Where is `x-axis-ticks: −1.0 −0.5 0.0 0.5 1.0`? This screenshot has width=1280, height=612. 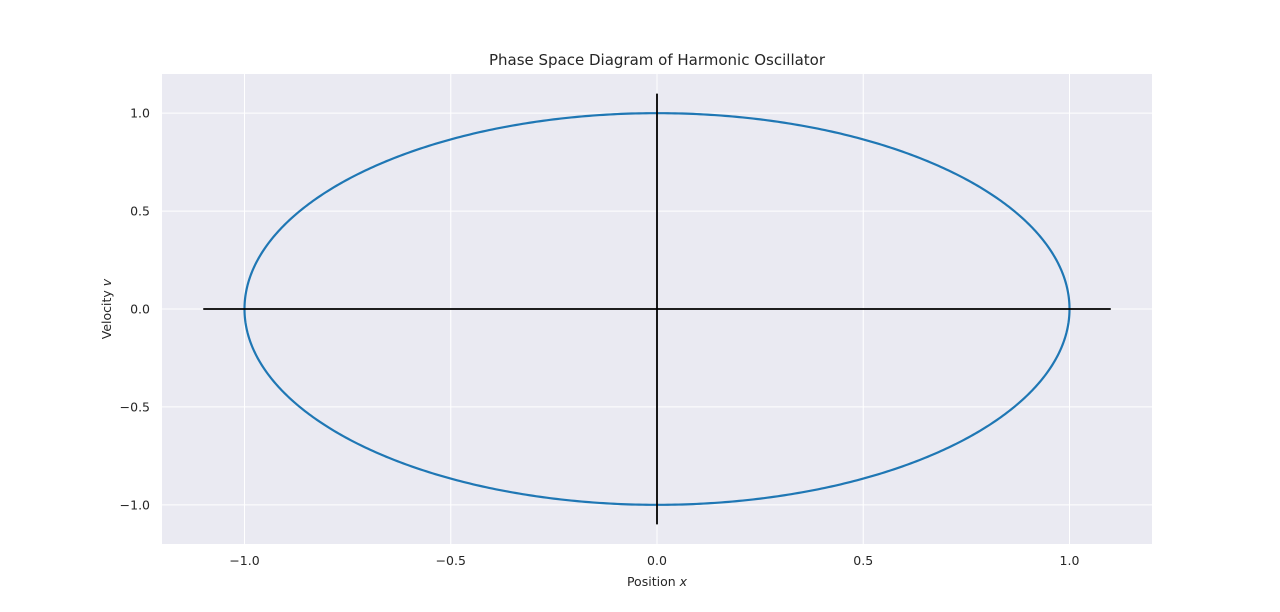
x-axis-ticks: −1.0 −0.5 0.0 0.5 1.0 is located at coordinates (654, 560).